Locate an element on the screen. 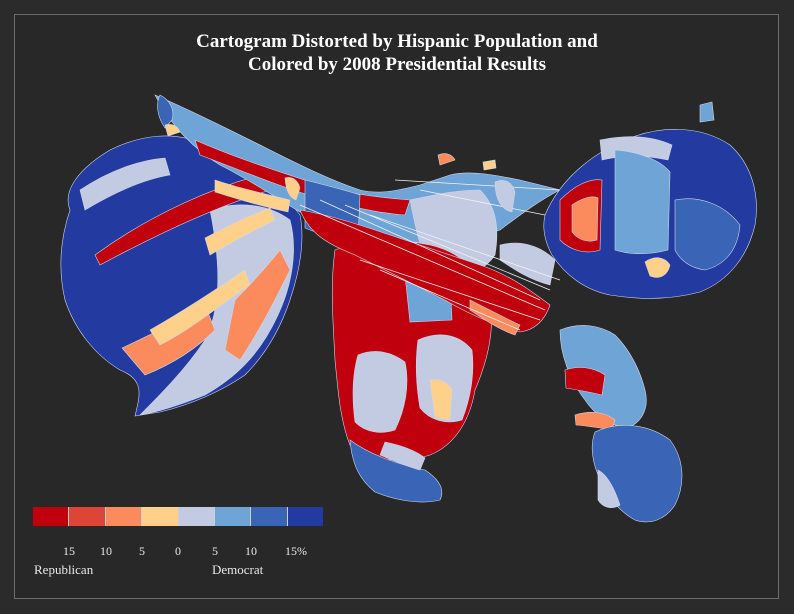 The width and height of the screenshot is (794, 614). southeast-red is located at coordinates (585, 381).